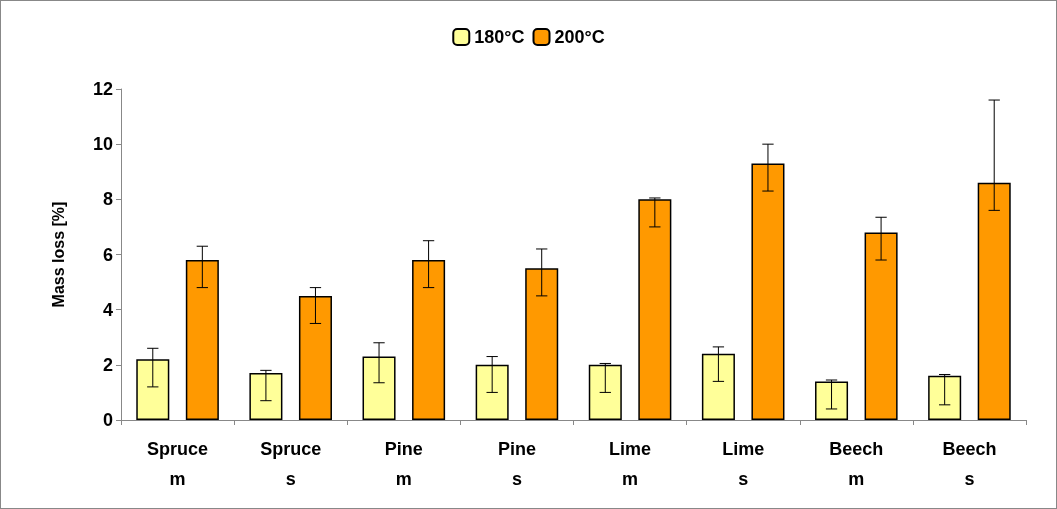  Describe the element at coordinates (630, 464) in the screenshot. I see `x-tick-label: Lime m` at that location.